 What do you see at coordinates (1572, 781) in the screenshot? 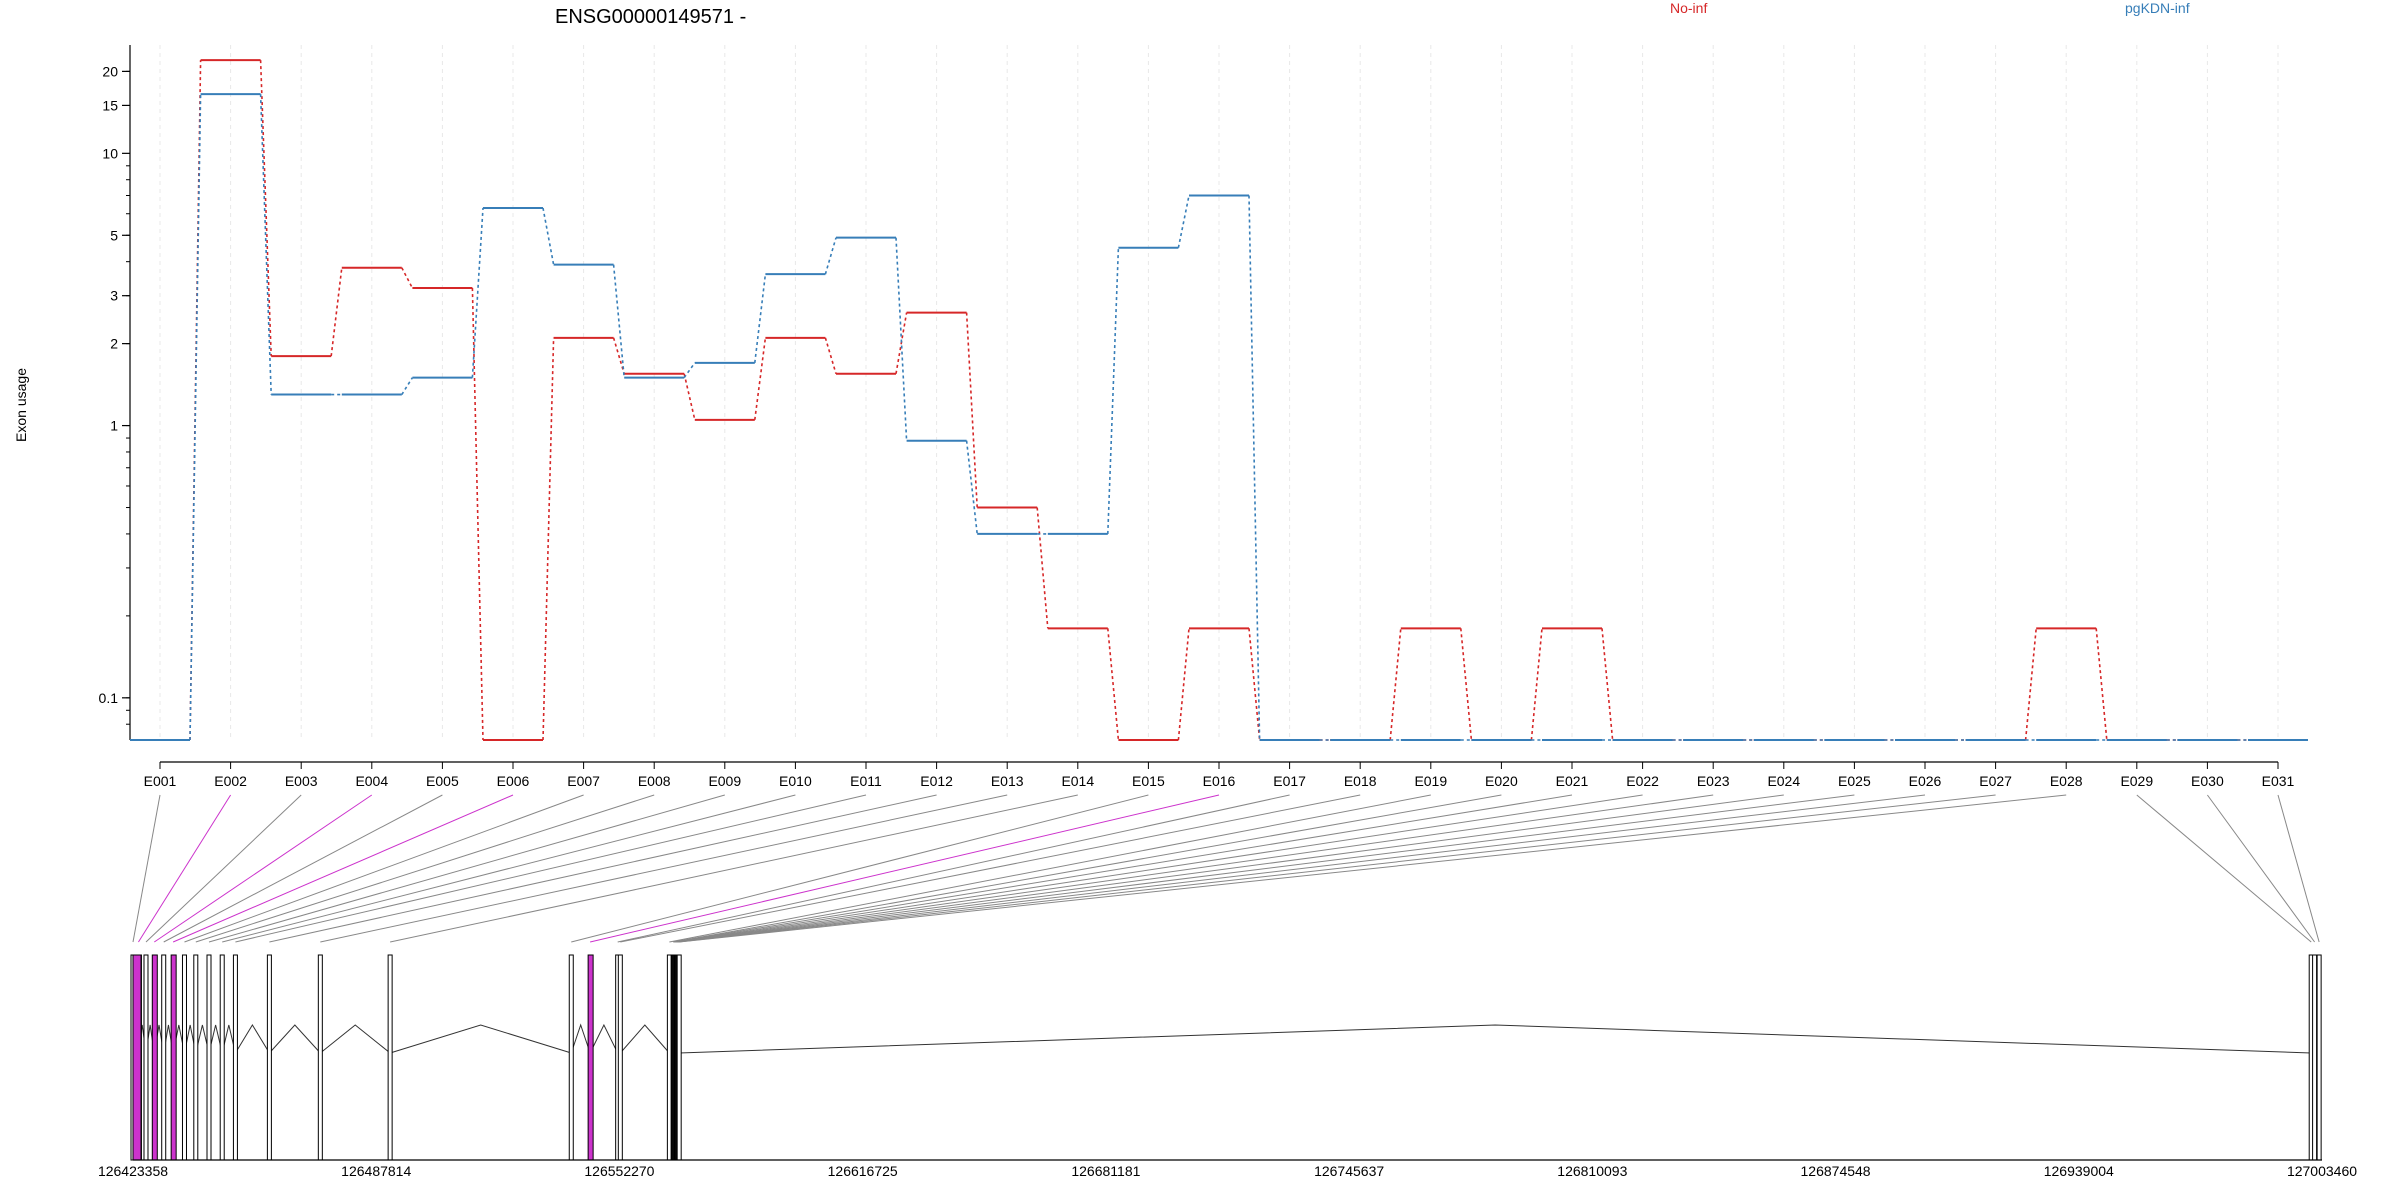
I see `exon-label: E021` at bounding box center [1572, 781].